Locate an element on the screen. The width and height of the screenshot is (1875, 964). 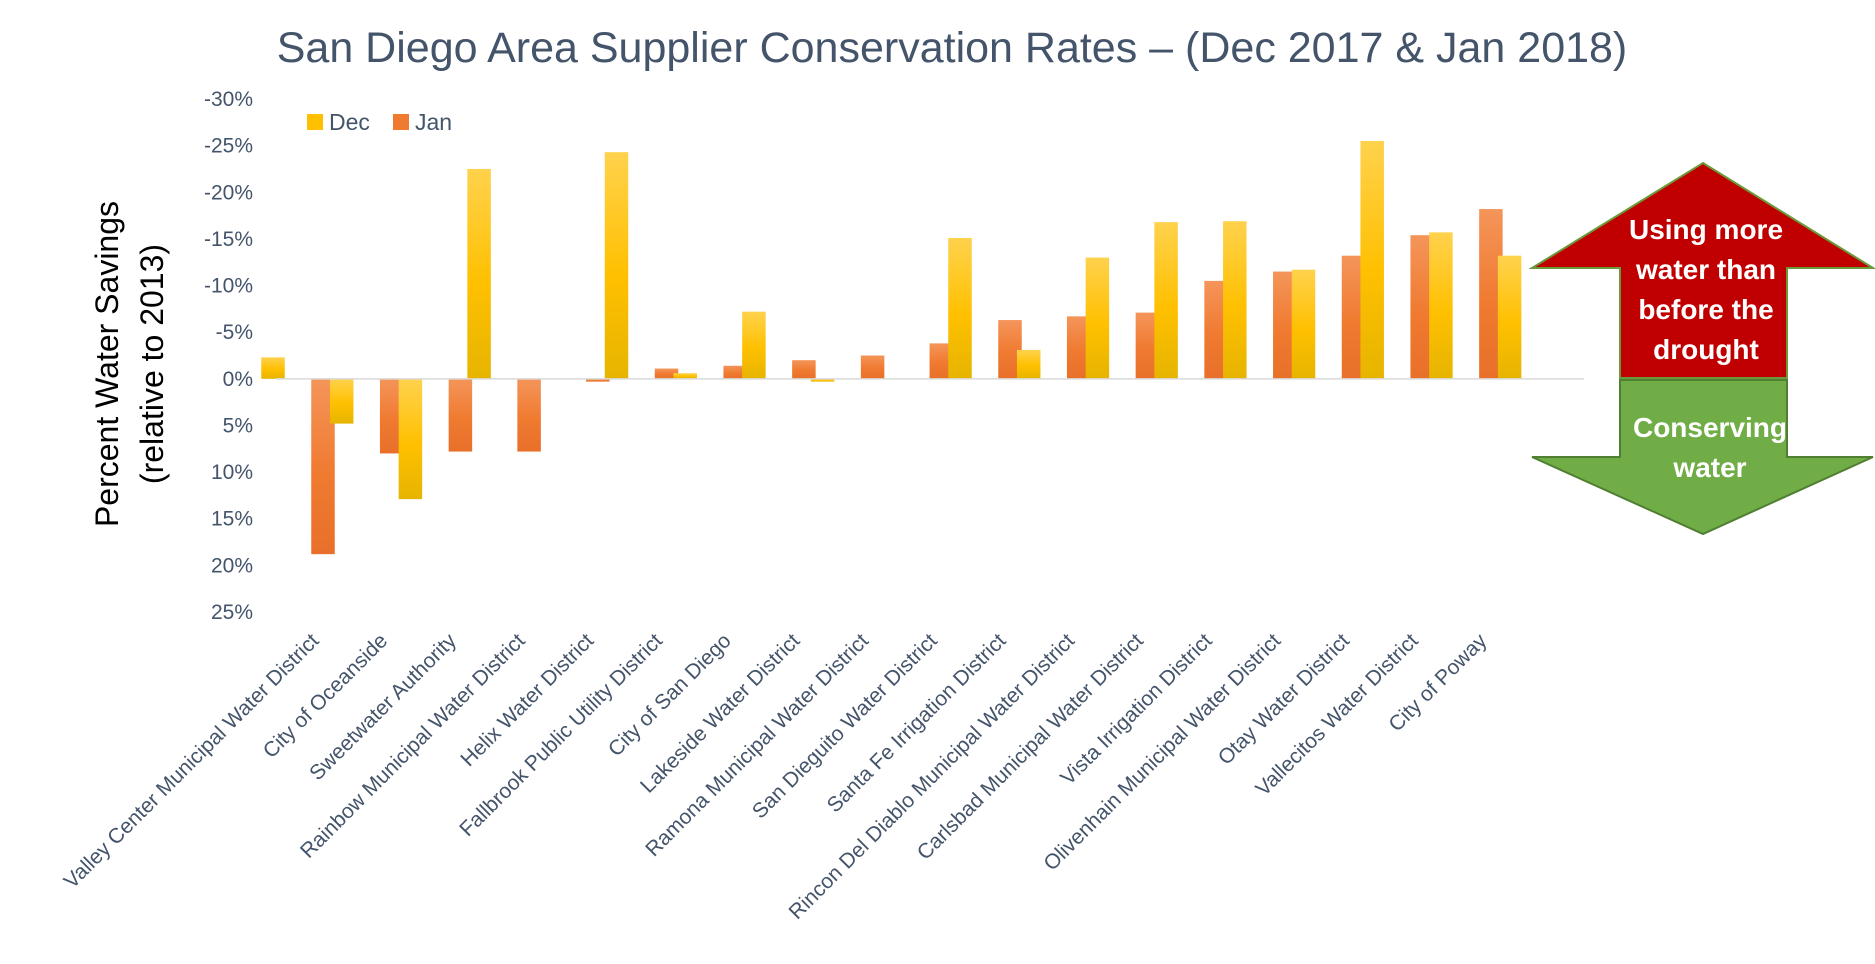
x-tick-label: Otay Water District is located at coordinates (1284, 699).